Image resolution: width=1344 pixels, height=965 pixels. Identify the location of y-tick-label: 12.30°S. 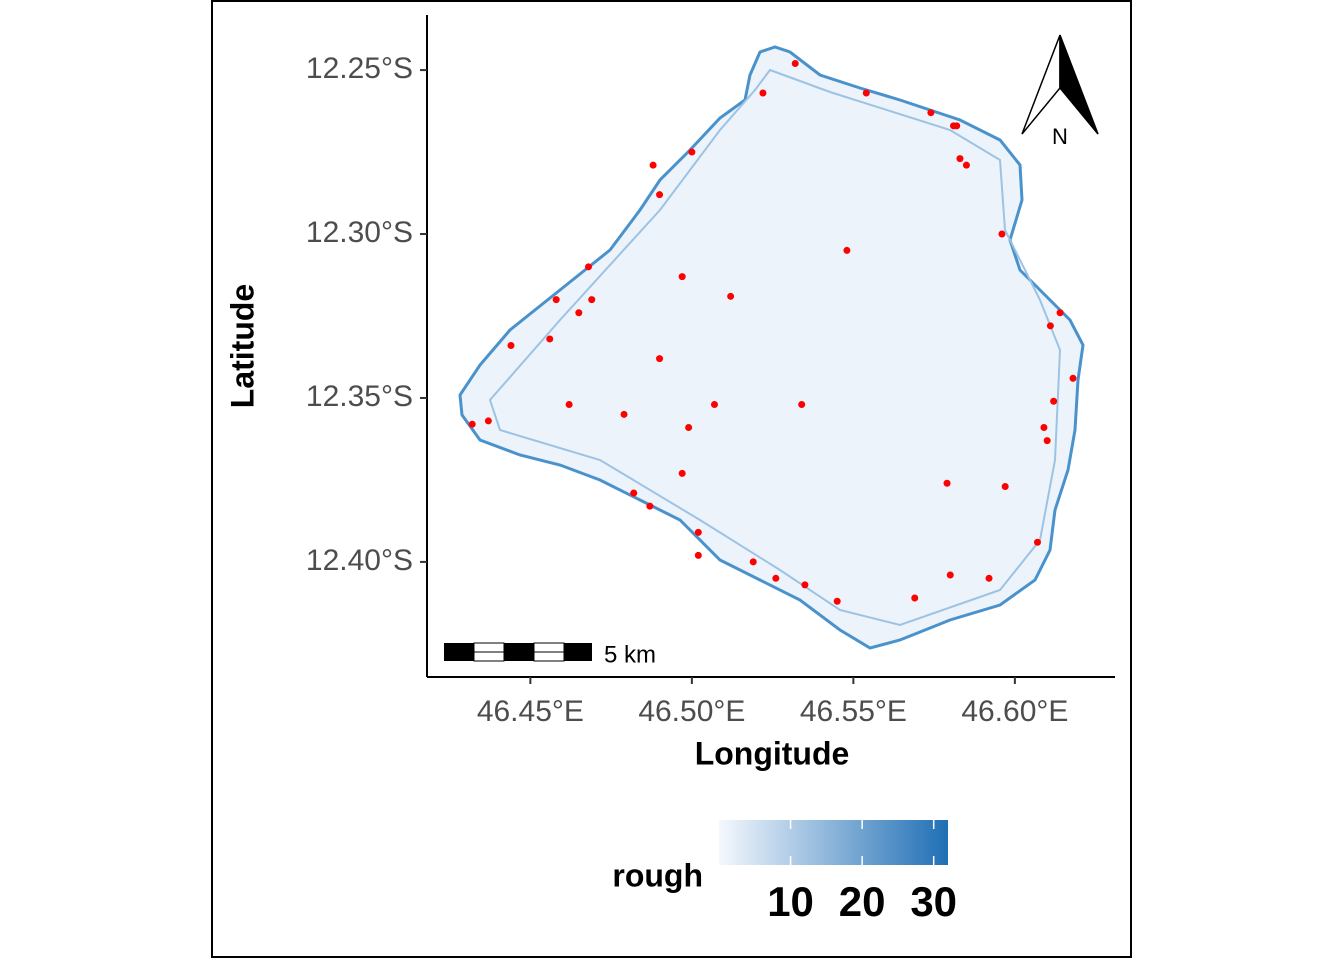
(359, 232).